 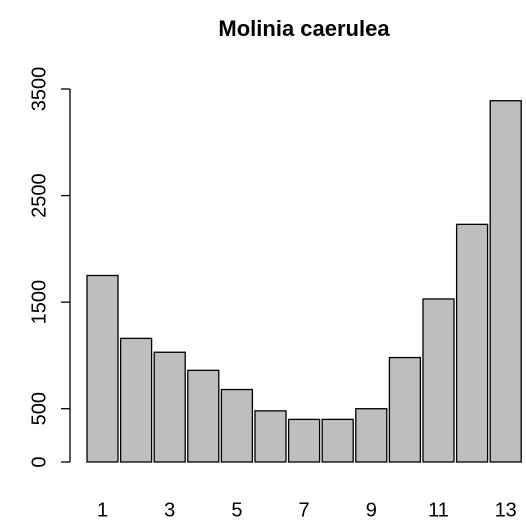 I want to click on y-tick-label: 1500, so click(x=39, y=302).